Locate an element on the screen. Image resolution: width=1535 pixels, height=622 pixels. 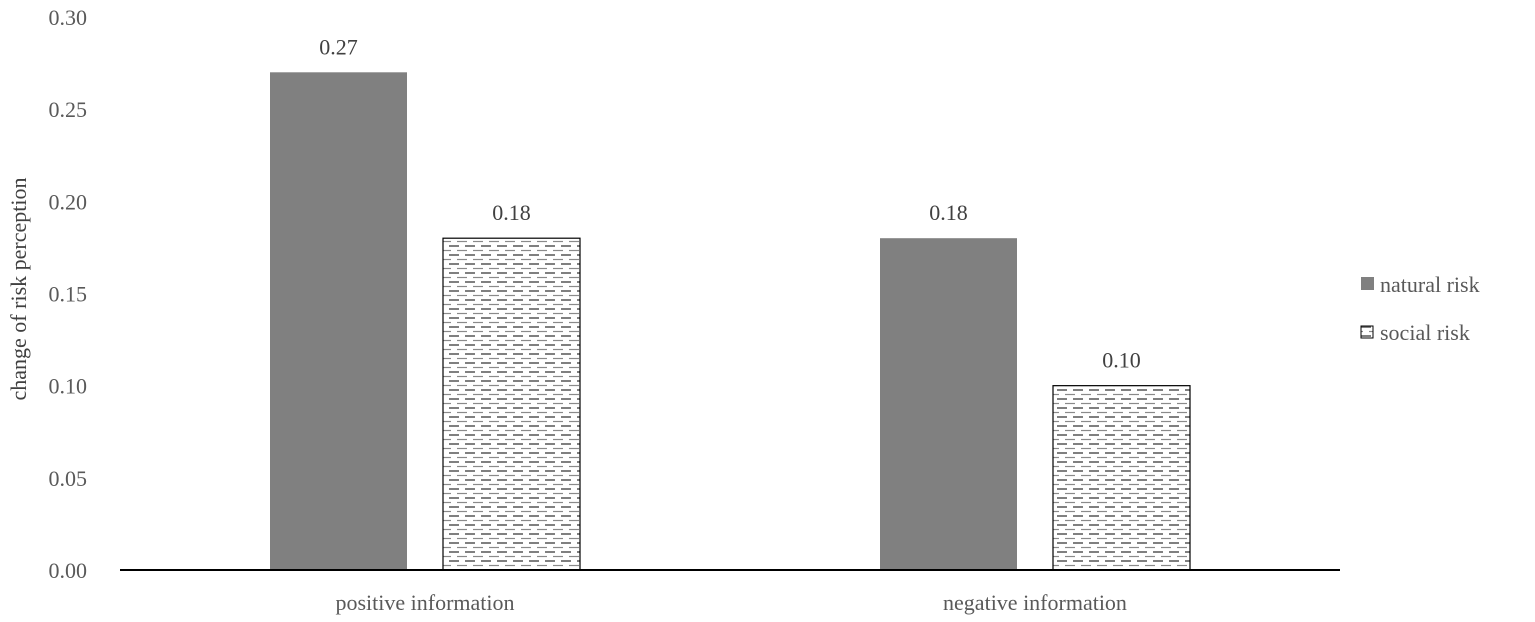
legend-swatch-social-risk is located at coordinates (1367, 332).